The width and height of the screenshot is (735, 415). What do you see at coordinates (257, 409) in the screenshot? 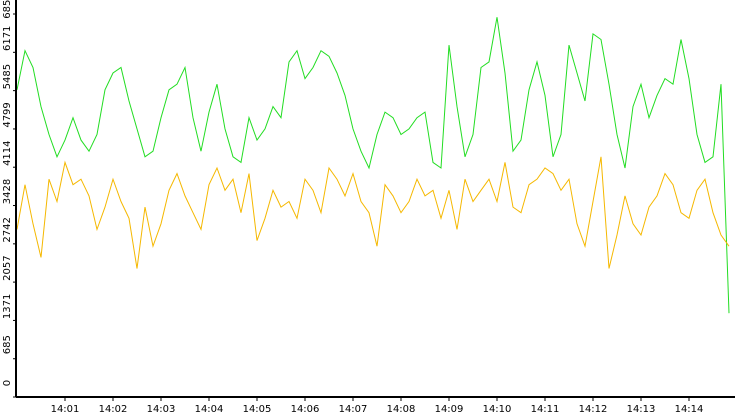
I see `x-tick-label: 14:05` at bounding box center [257, 409].